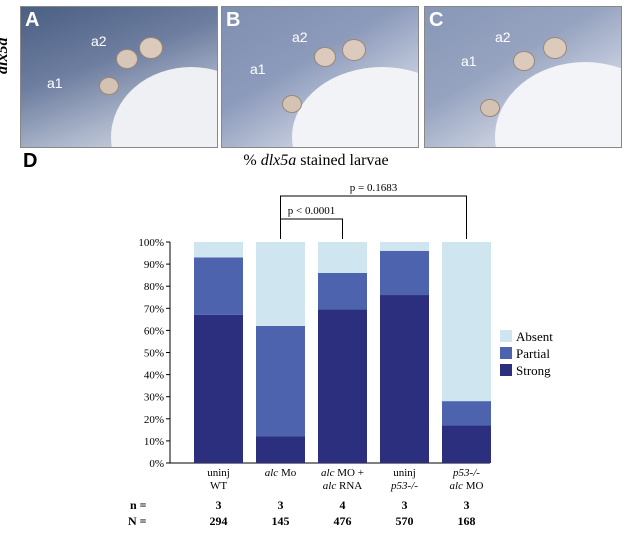 The width and height of the screenshot is (632, 536). Describe the element at coordinates (533, 353) in the screenshot. I see `legend-label-partial: Partial` at that location.